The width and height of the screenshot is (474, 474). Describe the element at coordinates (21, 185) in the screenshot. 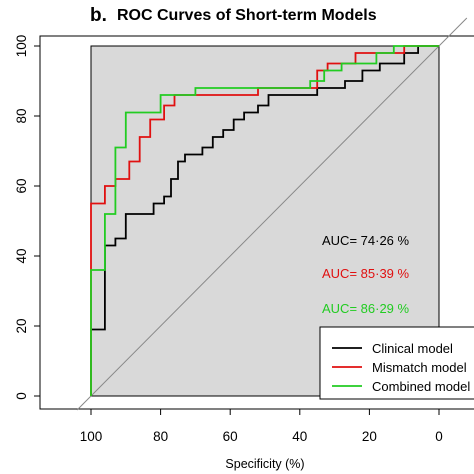

I see `y-tick-label: 60` at that location.